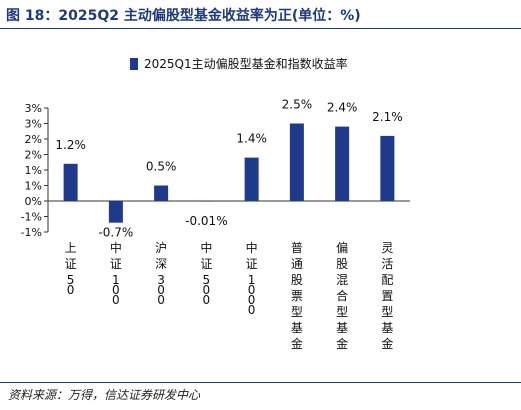 Image resolution: width=521 pixels, height=410 pixels. What do you see at coordinates (161, 274) in the screenshot?
I see `x-tick-label: 沪深 3 0 0` at bounding box center [161, 274].